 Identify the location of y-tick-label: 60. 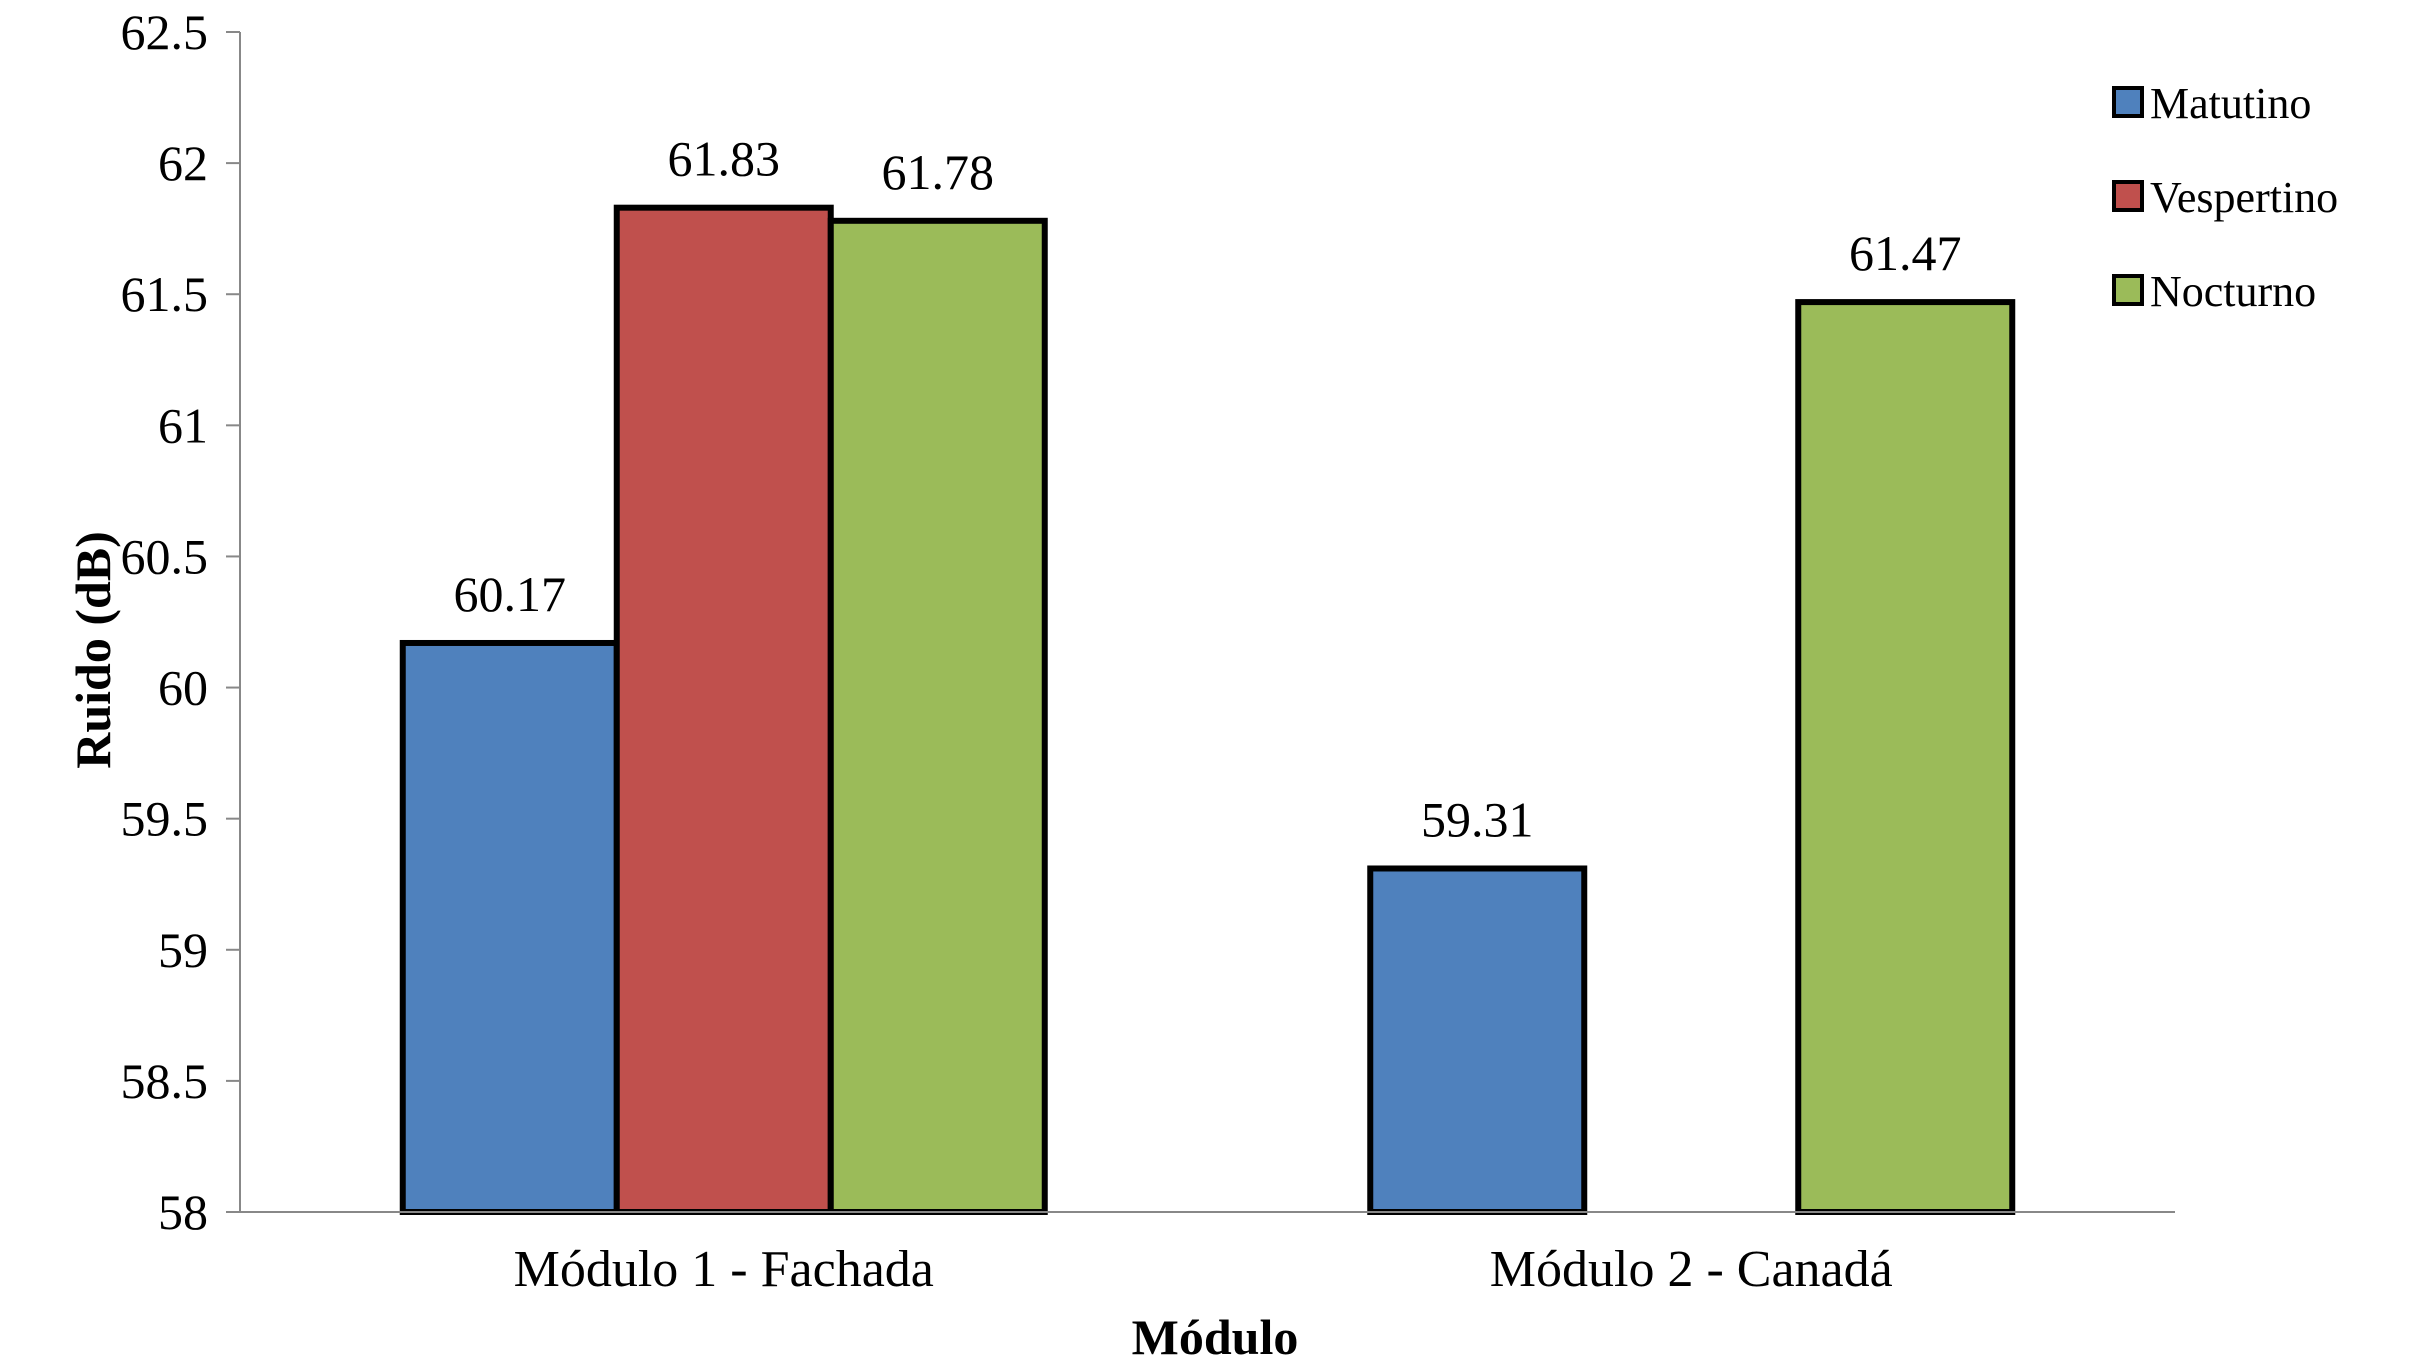
(183, 688).